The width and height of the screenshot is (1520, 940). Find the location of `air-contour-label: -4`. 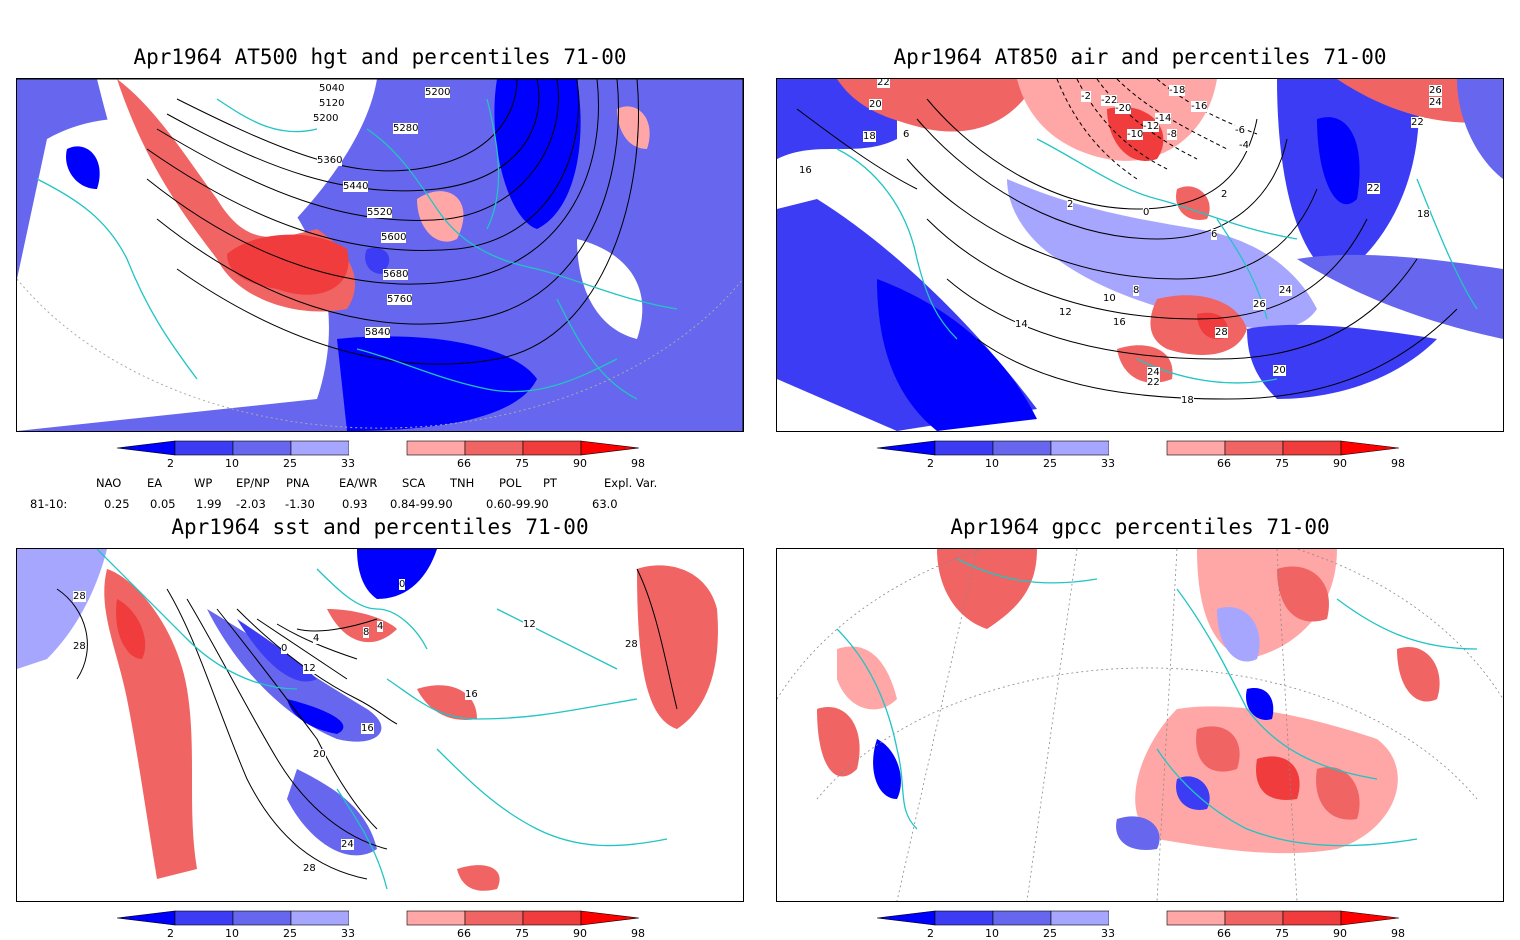

air-contour-label: -4 is located at coordinates (1244, 145).